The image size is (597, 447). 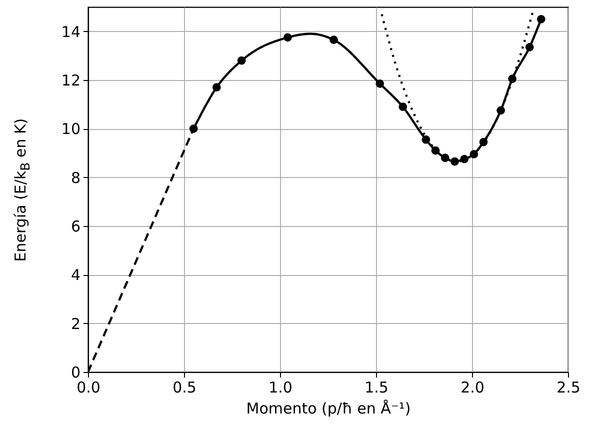 What do you see at coordinates (568, 387) in the screenshot?
I see `x-tick-label: 2.5` at bounding box center [568, 387].